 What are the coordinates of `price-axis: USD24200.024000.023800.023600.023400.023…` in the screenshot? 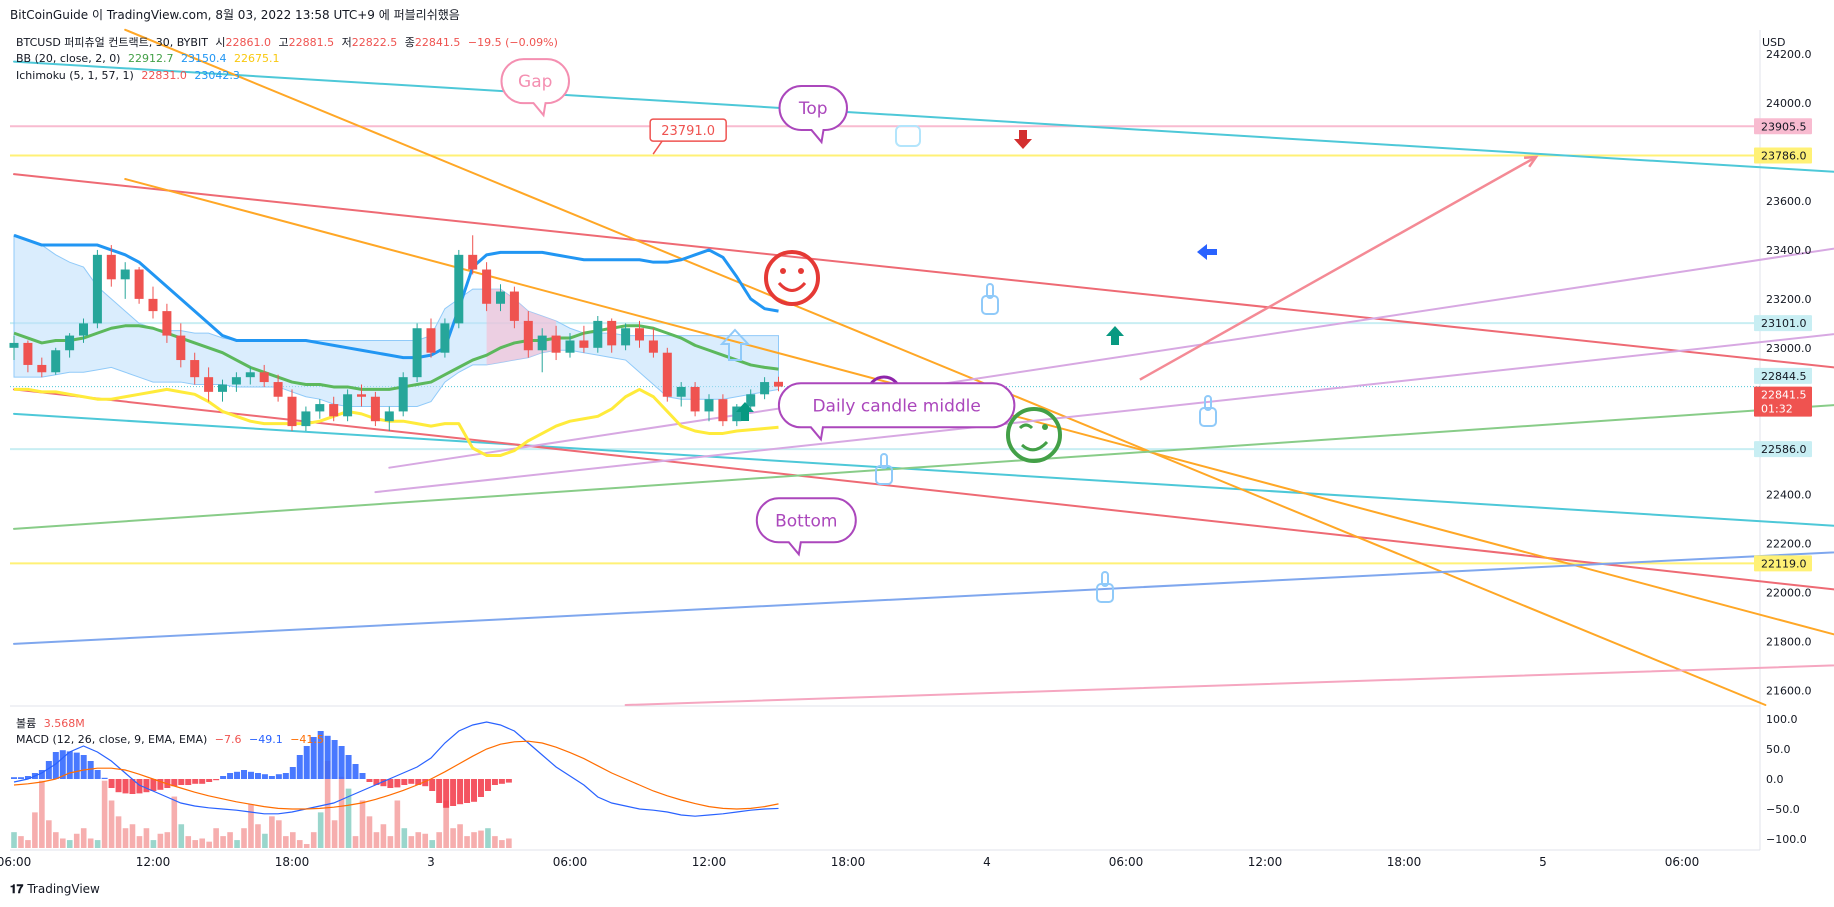 It's located at (1787, 441).